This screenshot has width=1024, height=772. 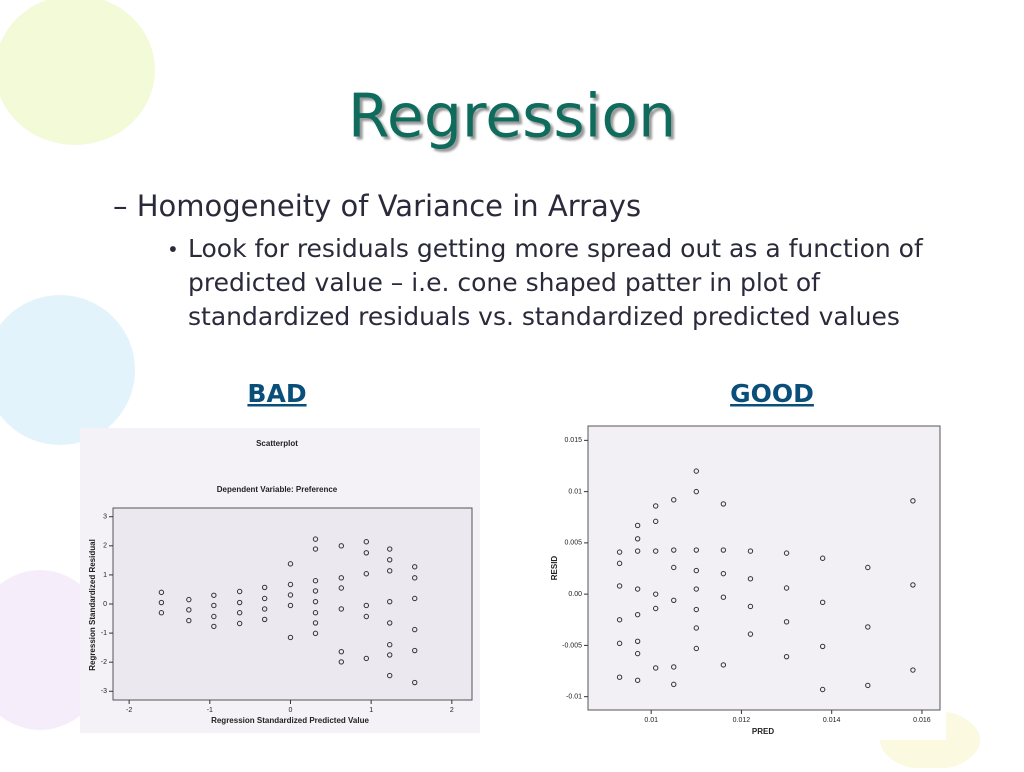 I want to click on y-tick-label: -2, so click(x=104, y=662).